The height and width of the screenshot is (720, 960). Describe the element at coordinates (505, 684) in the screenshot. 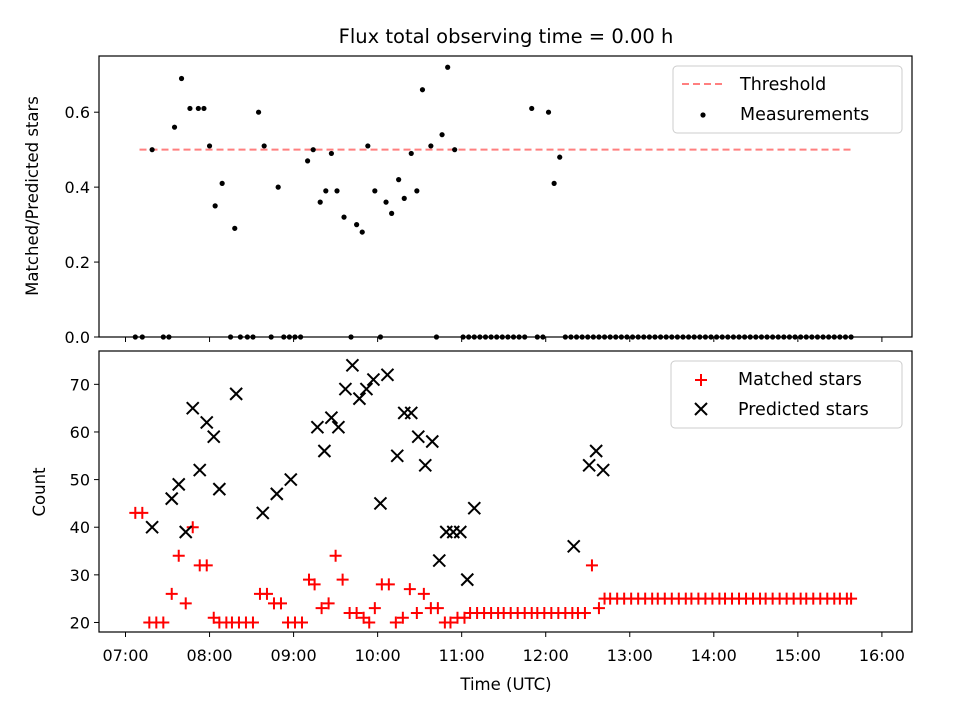

I see `bottom-x-axis-label: Time (UTC)` at that location.